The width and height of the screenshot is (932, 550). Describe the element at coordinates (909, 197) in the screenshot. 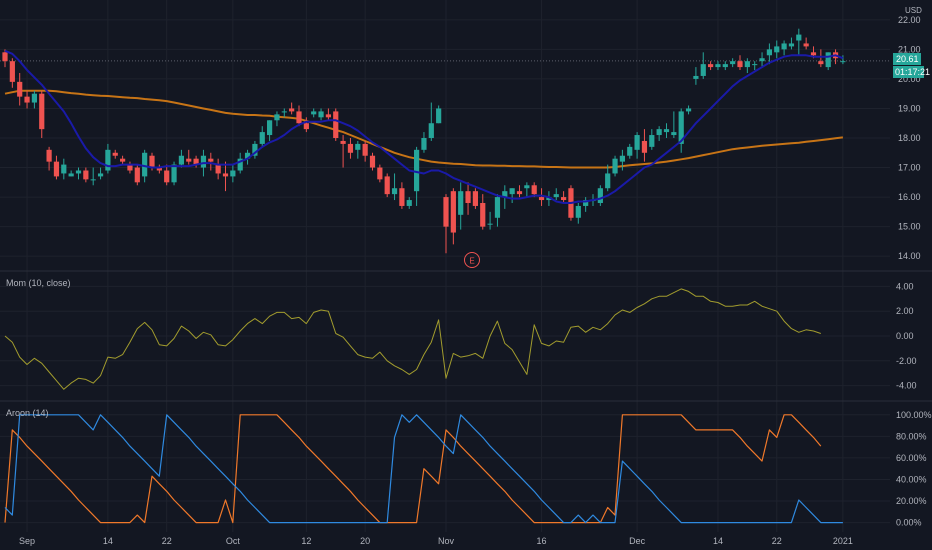

I see `price-tick-label: 16.00` at that location.